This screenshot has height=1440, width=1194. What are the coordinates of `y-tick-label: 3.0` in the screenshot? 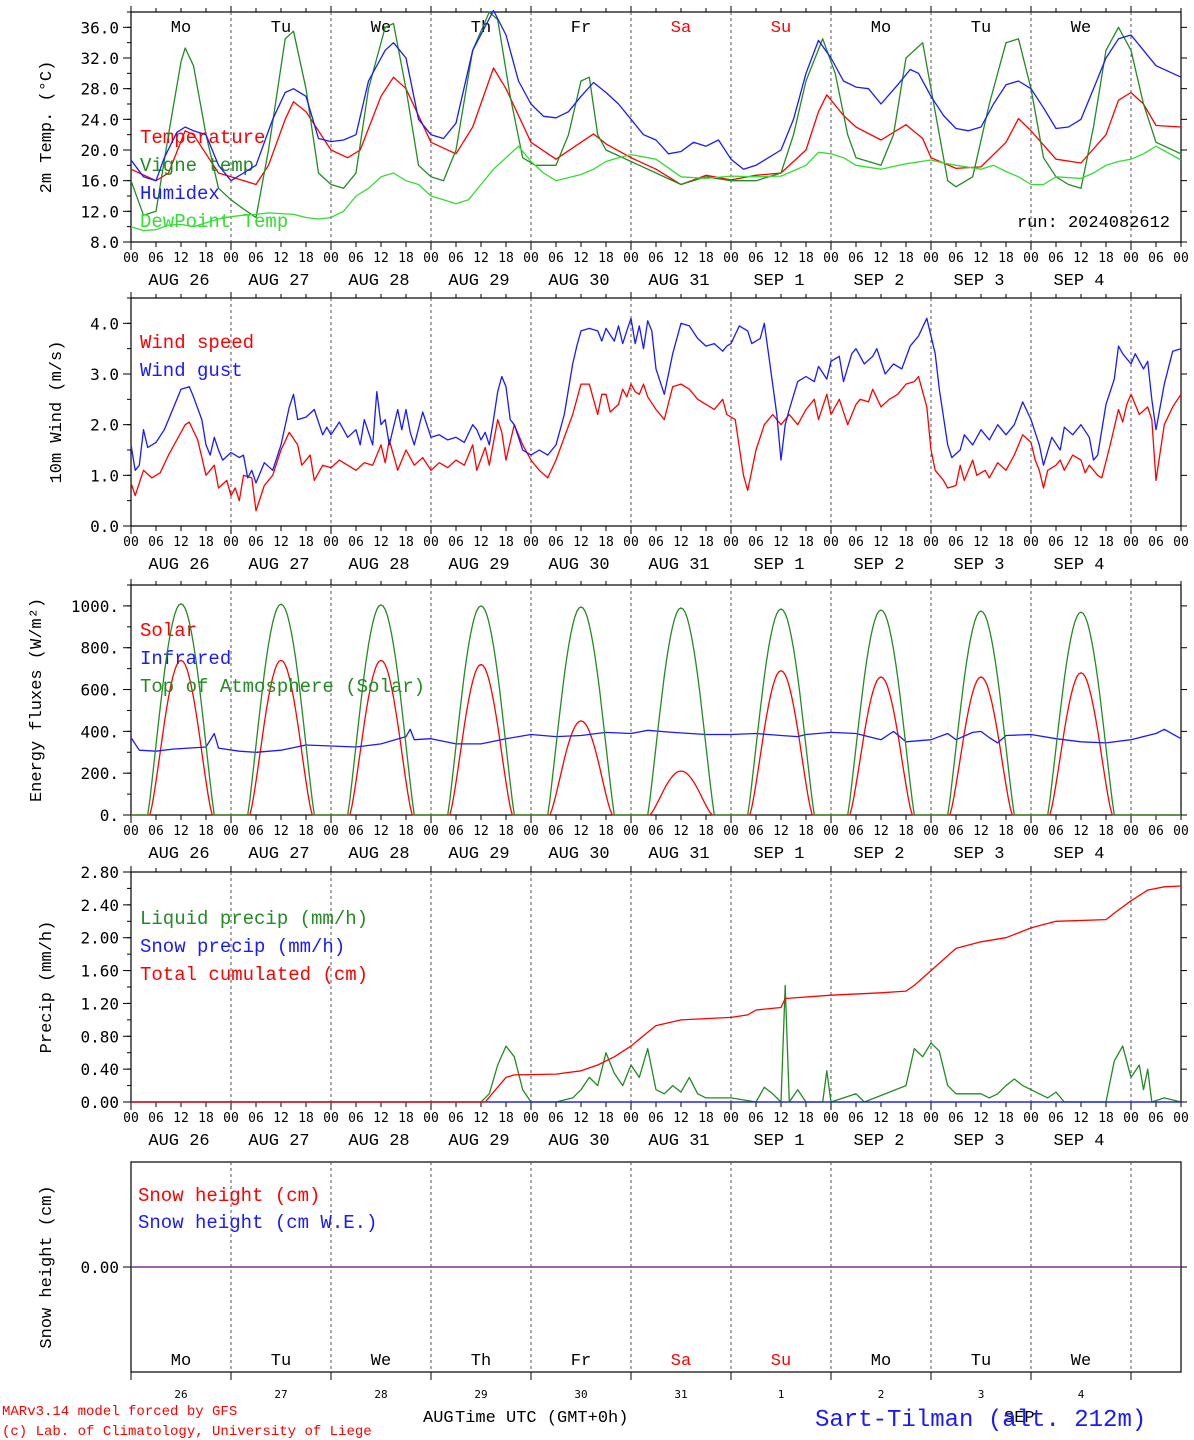 It's located at (104, 374).